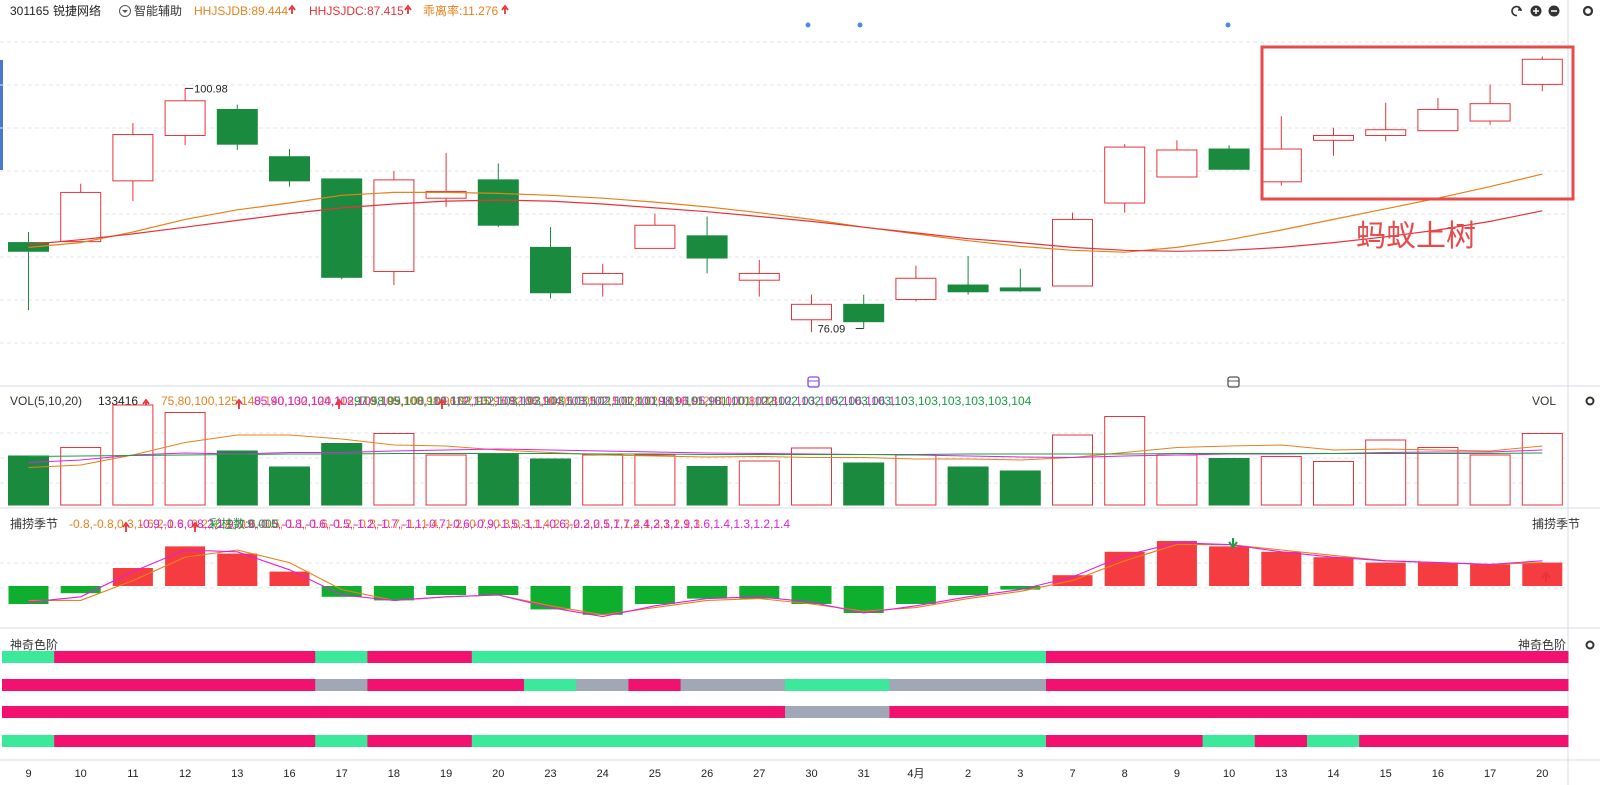  What do you see at coordinates (498, 774) in the screenshot?
I see `x-axis-tick-label: 20` at bounding box center [498, 774].